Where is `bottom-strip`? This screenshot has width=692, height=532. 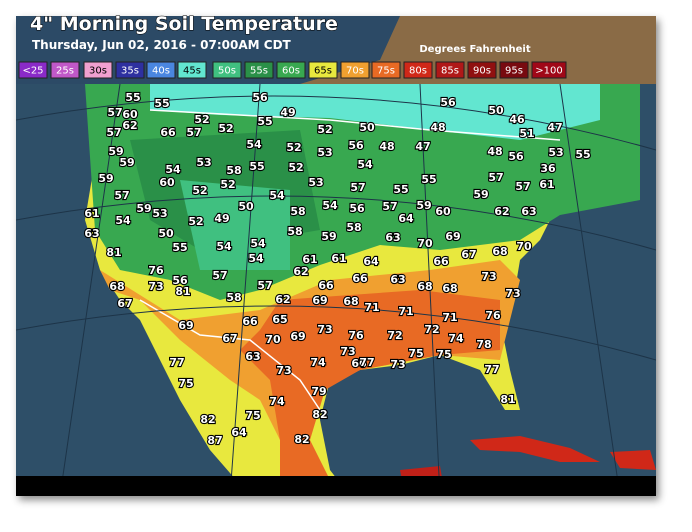 bottom-strip is located at coordinates (336, 486).